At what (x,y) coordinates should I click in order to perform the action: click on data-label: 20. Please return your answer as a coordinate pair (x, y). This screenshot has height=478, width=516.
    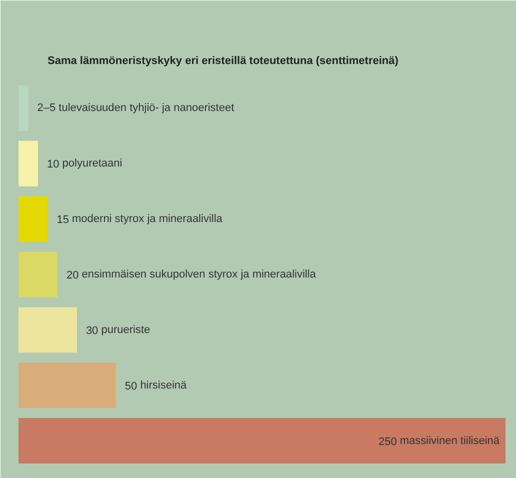
    Looking at the image, I should click on (72, 276).